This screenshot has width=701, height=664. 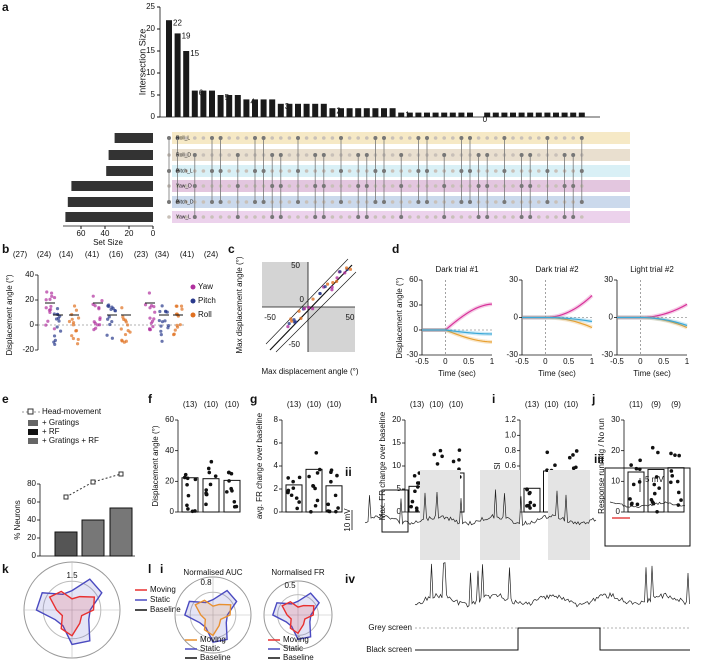 What do you see at coordinates (183, 217) in the screenshot?
I see `set-label: Yaw_L` at bounding box center [183, 217].